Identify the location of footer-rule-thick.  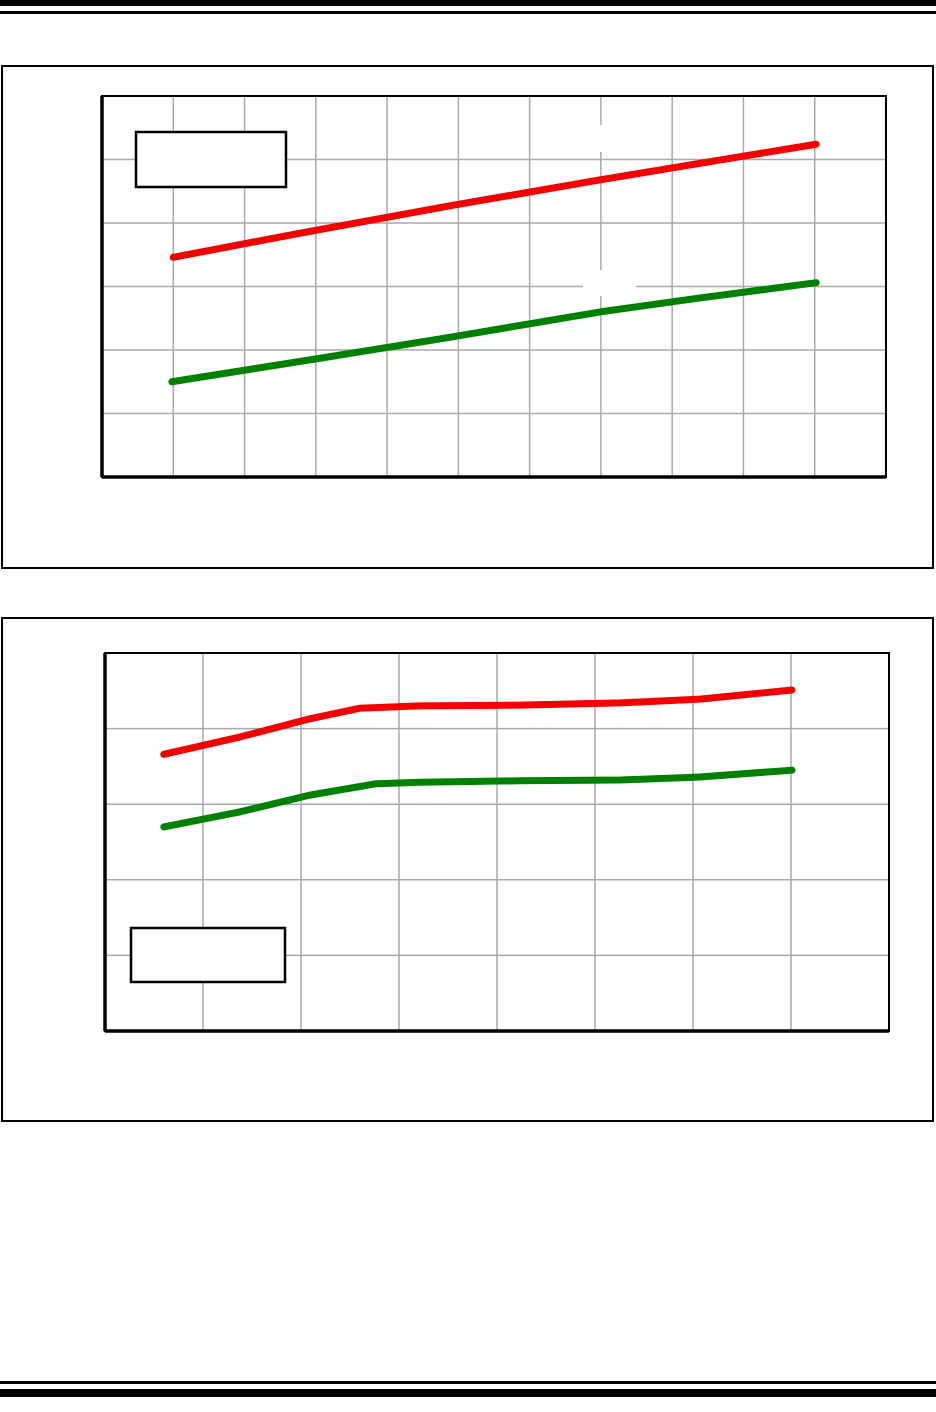
(468, 1393).